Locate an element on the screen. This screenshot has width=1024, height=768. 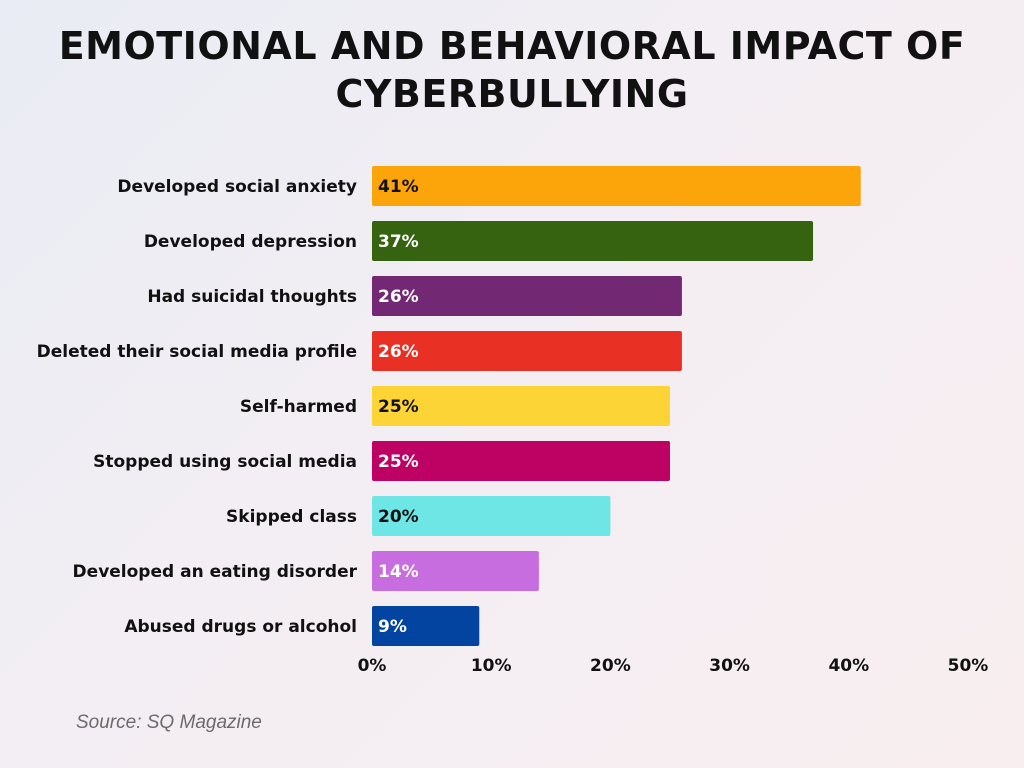
category-label-2: Developed depression is located at coordinates (250, 242).